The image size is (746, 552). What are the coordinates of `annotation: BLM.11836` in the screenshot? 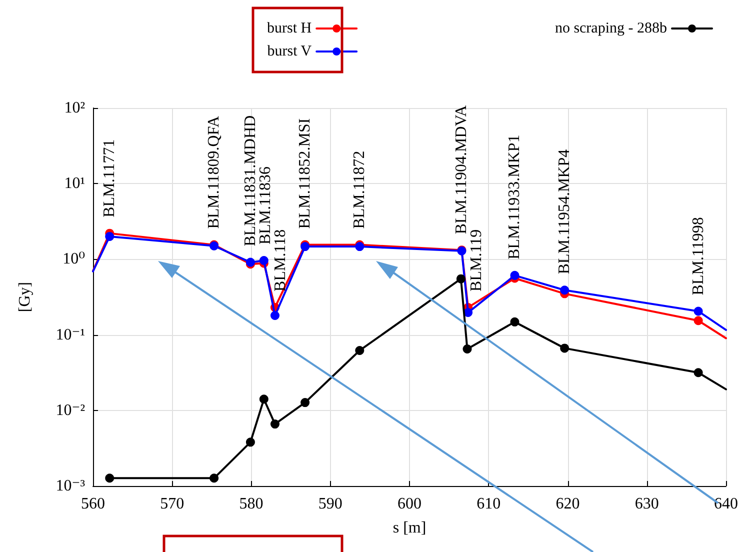 It's located at (265, 205).